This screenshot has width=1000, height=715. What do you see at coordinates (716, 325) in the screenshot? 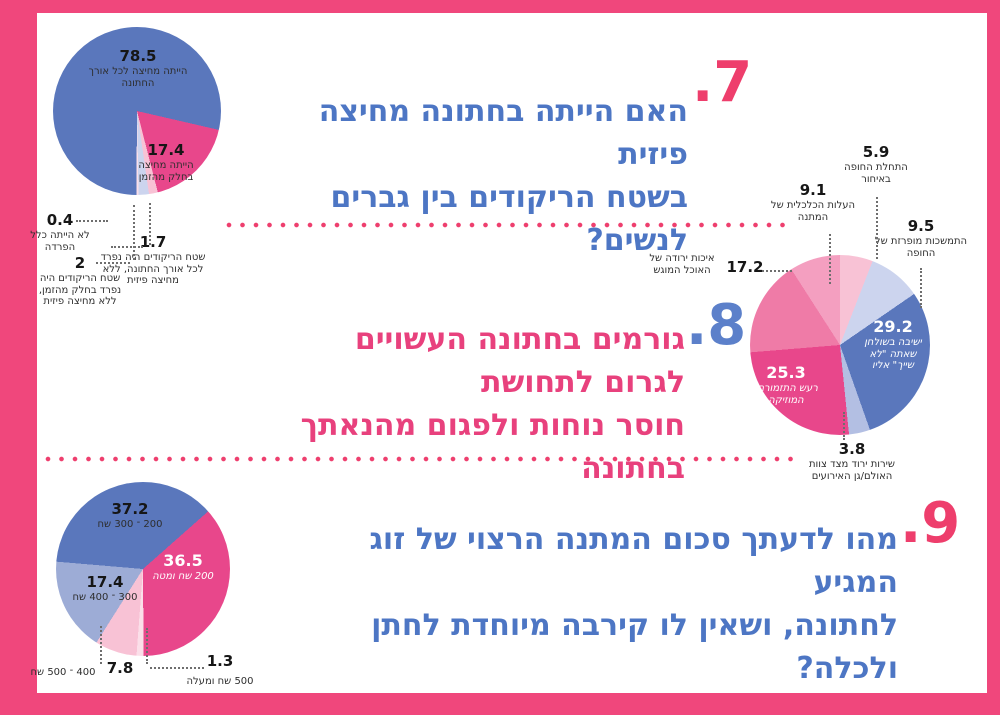
I see `question-8-number: 8.` at bounding box center [716, 325].